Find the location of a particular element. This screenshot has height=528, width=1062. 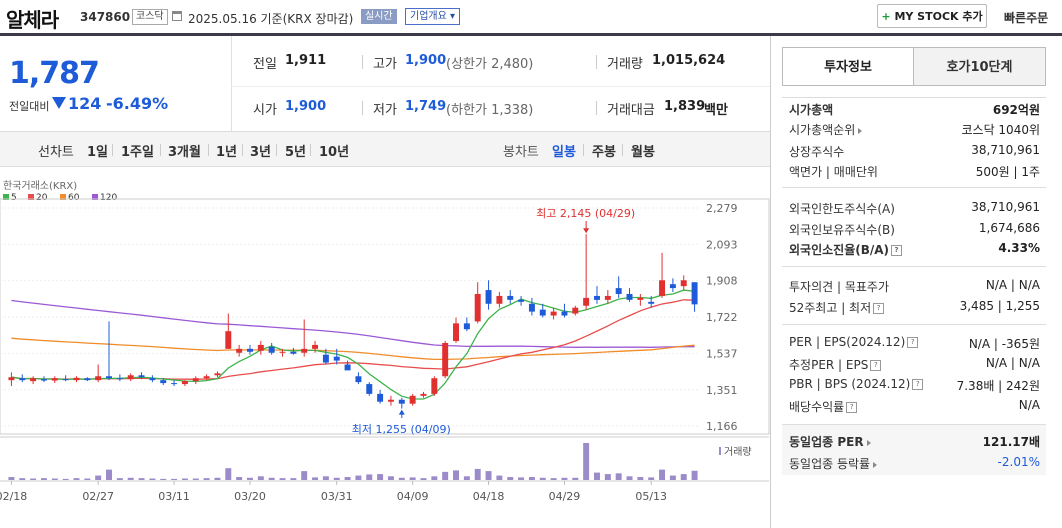

current-price: 1,787 is located at coordinates (54, 73).